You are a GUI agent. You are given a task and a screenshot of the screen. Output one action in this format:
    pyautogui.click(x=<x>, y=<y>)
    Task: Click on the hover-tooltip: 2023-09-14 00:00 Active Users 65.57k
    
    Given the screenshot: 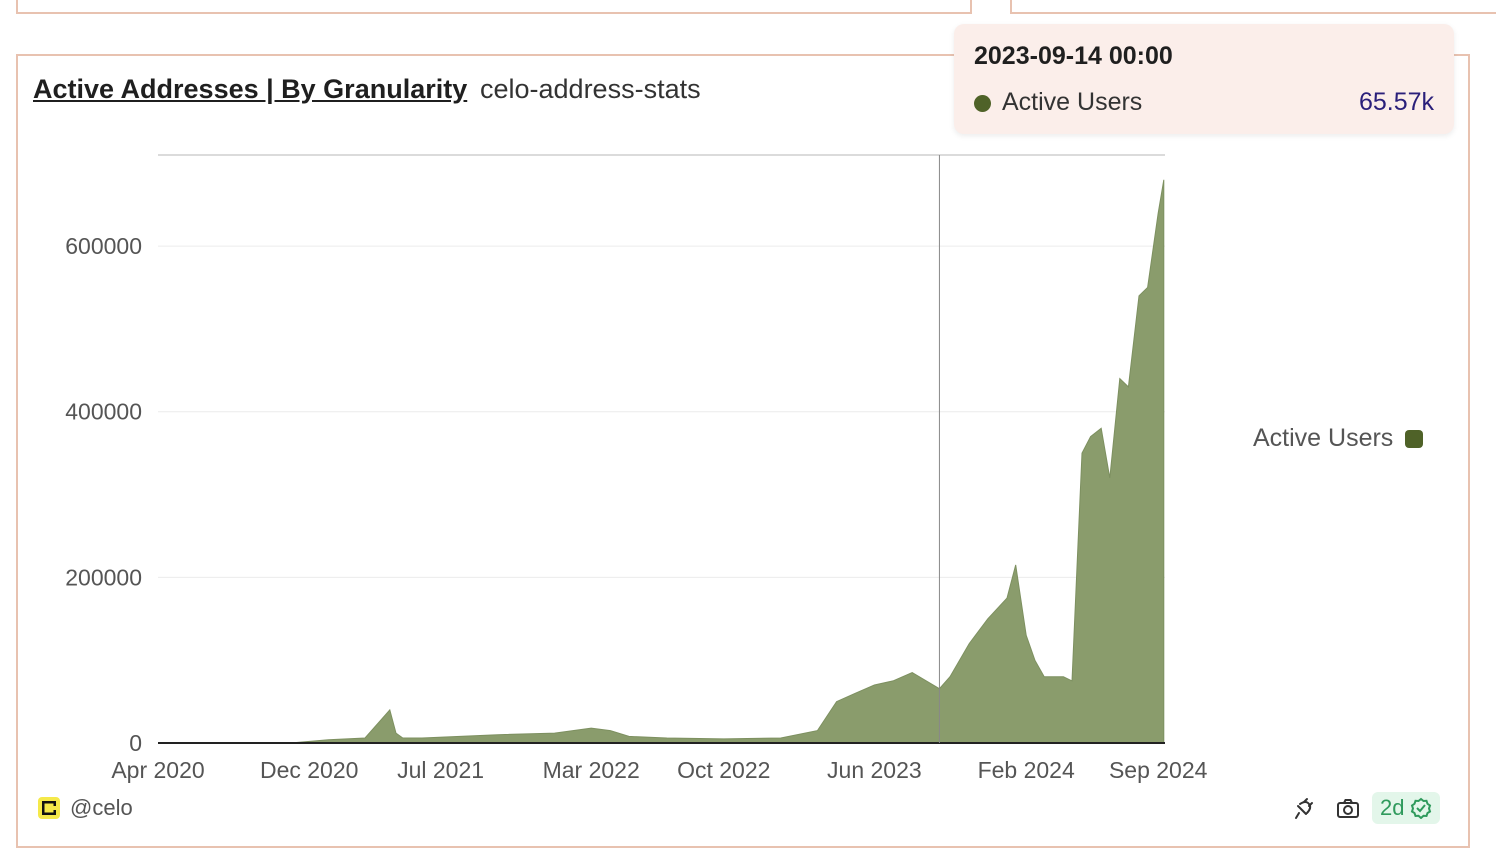 What is the action you would take?
    pyautogui.click(x=1204, y=79)
    